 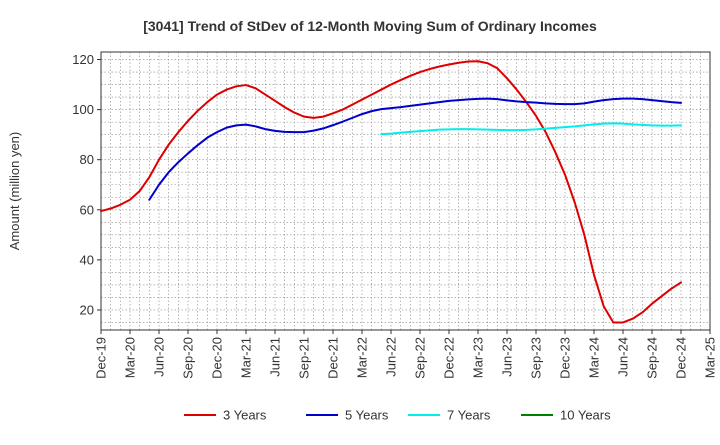 What do you see at coordinates (681, 358) in the screenshot?
I see `x-tick-label: Dec-24` at bounding box center [681, 358].